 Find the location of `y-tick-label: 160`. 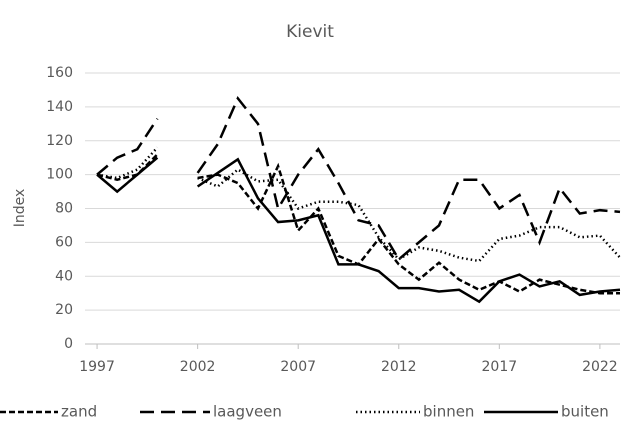

y-tick-label: 160 is located at coordinates (59, 73).